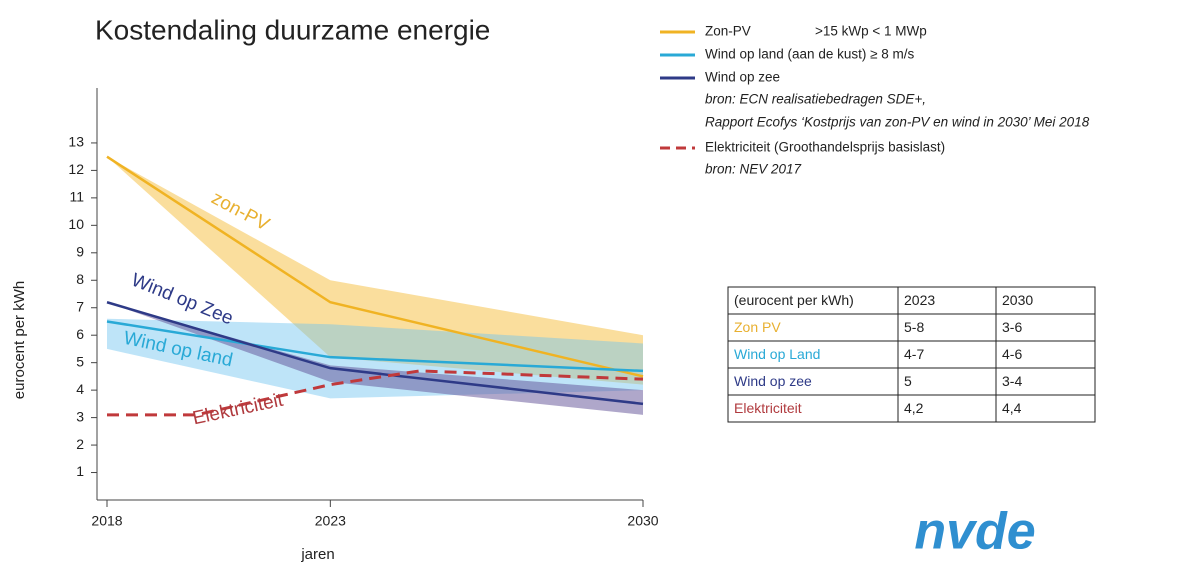  I want to click on y-tick-label: 4, so click(80, 389).